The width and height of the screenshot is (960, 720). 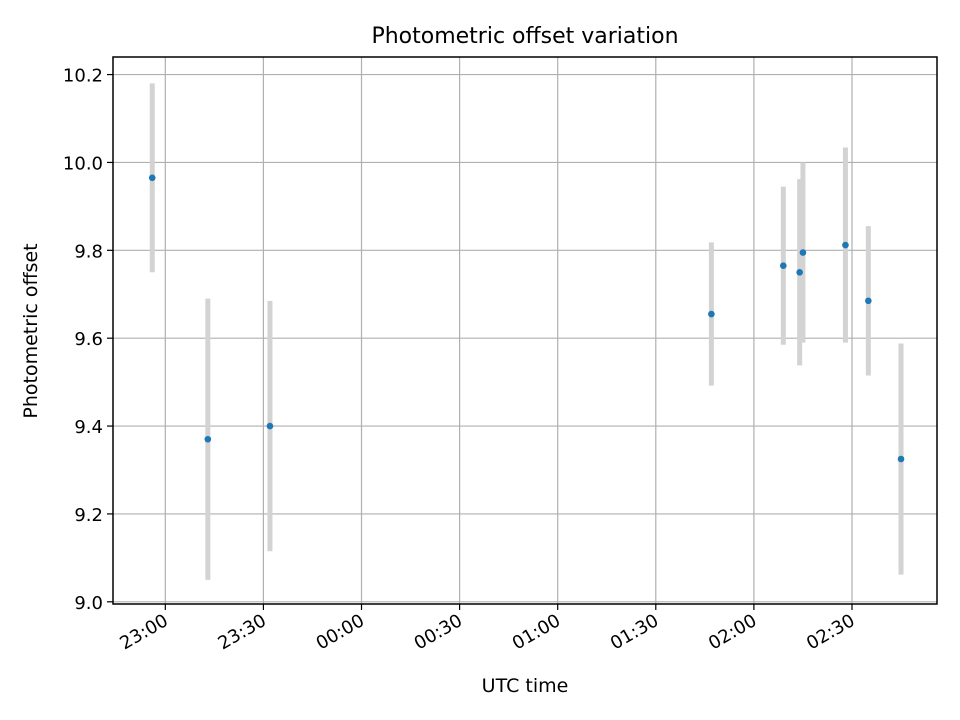 I want to click on y-tick-label: 9.4, so click(x=88, y=427).